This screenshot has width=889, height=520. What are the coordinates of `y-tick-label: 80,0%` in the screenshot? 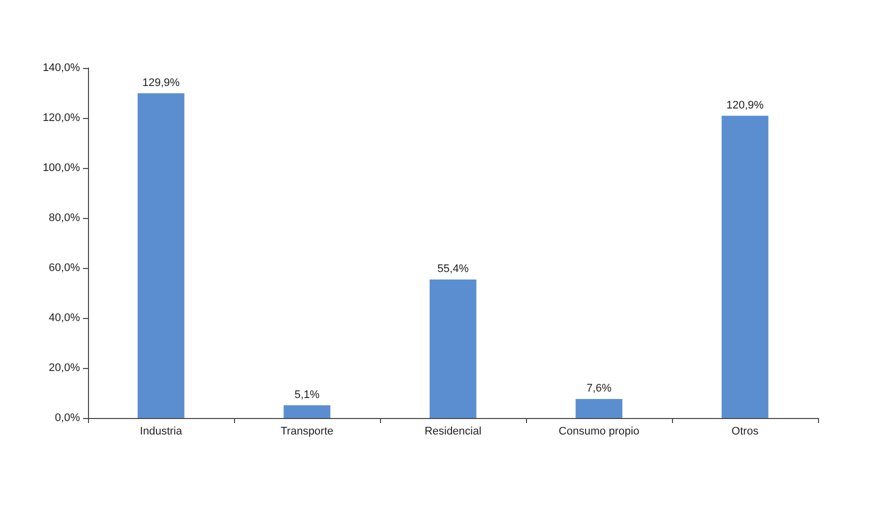 It's located at (64, 218).